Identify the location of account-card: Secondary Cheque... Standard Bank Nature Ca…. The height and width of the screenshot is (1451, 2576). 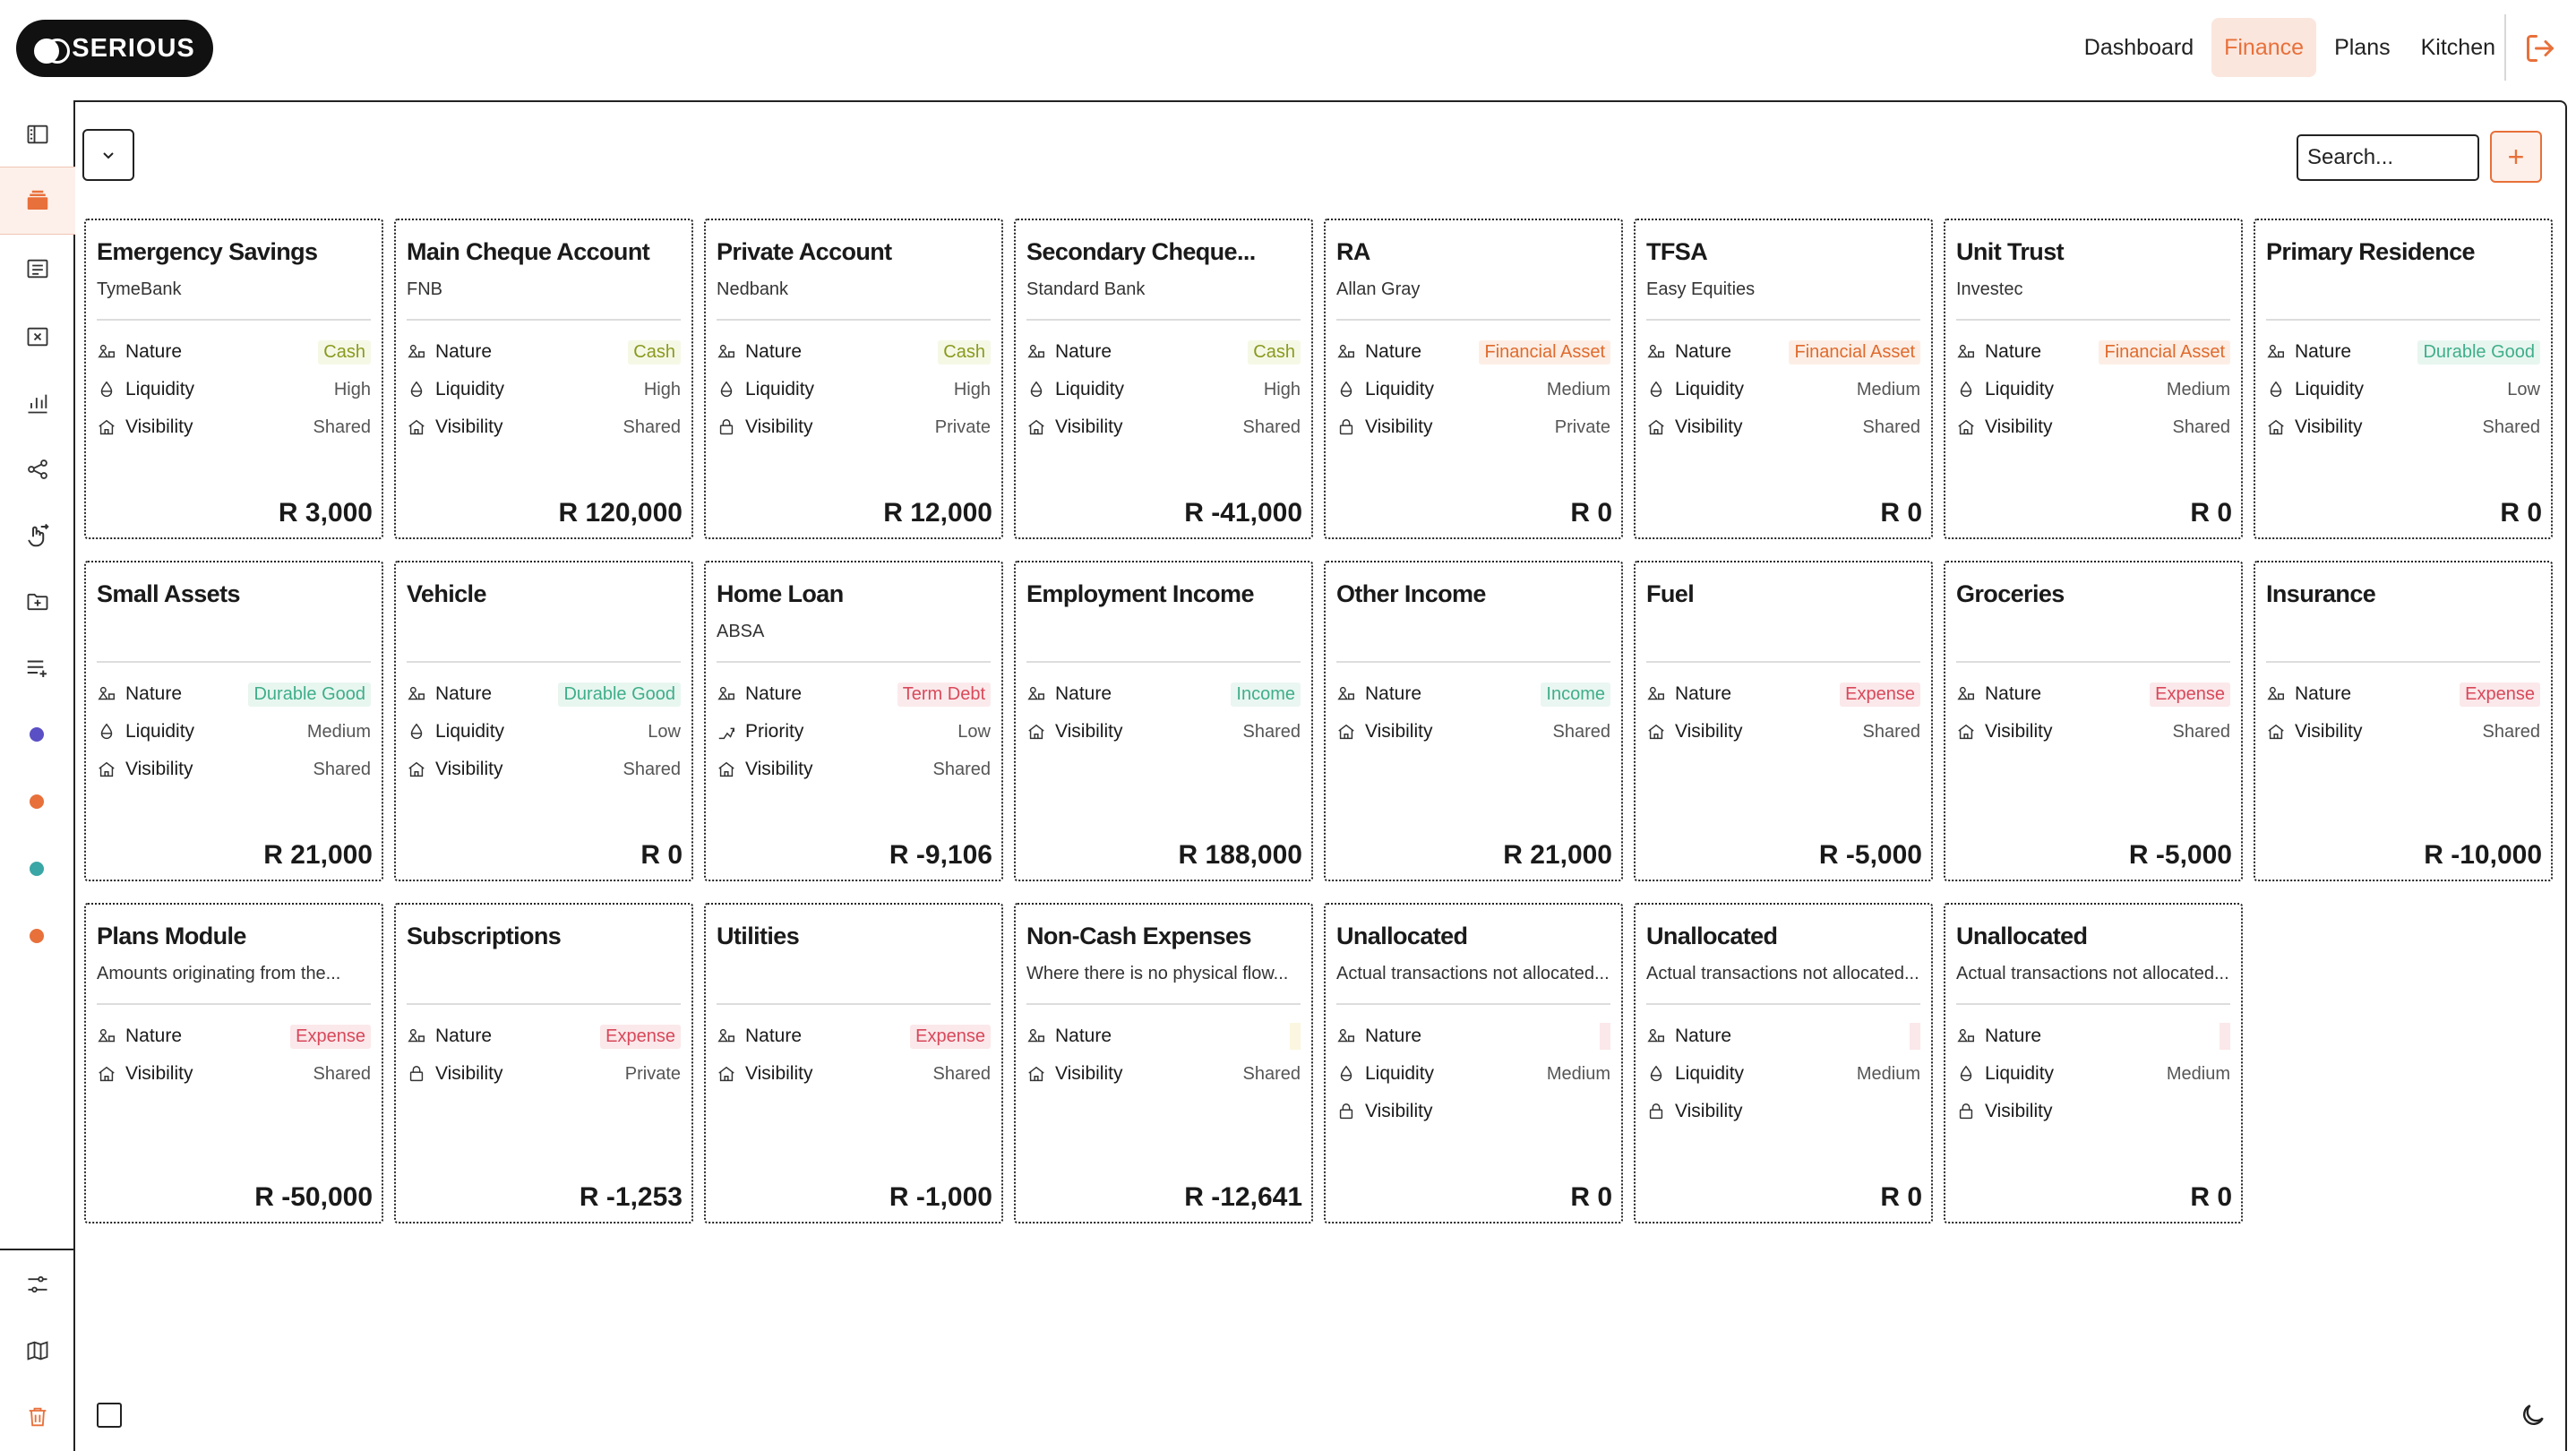
(1163, 379).